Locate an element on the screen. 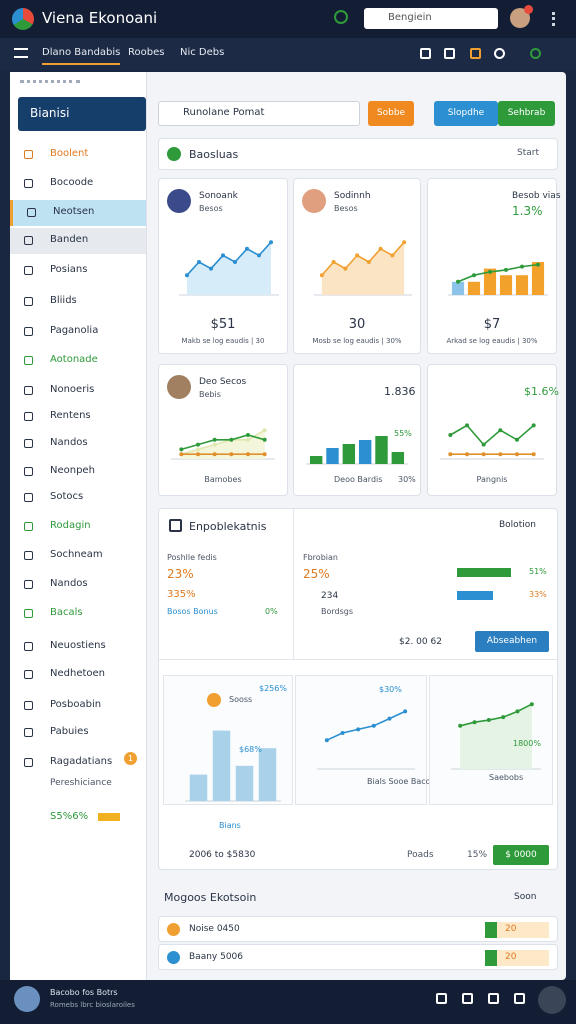  panel-title: Mogoos Ekotsoin is located at coordinates (210, 897).